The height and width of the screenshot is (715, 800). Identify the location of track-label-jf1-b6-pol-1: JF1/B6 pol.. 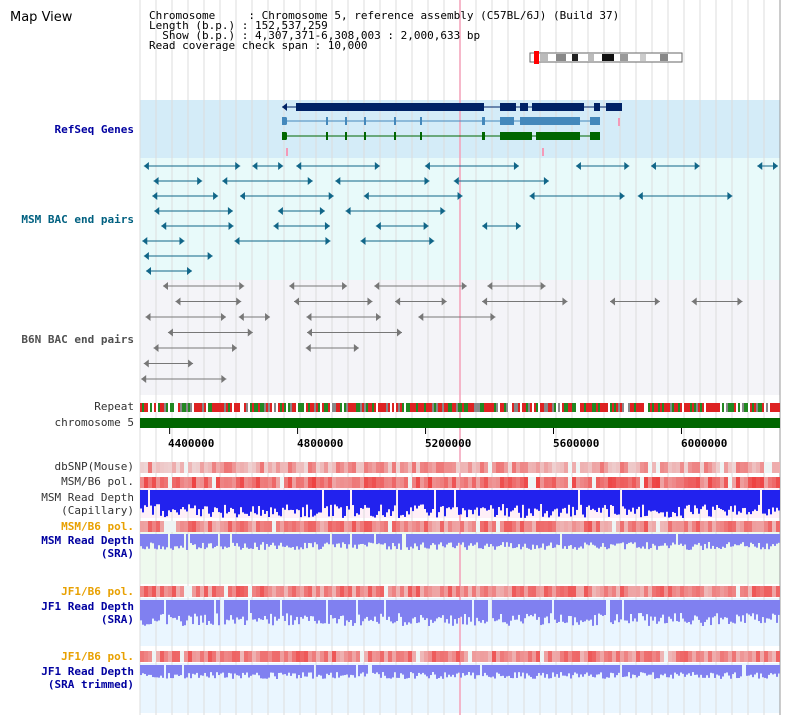
(97, 591).